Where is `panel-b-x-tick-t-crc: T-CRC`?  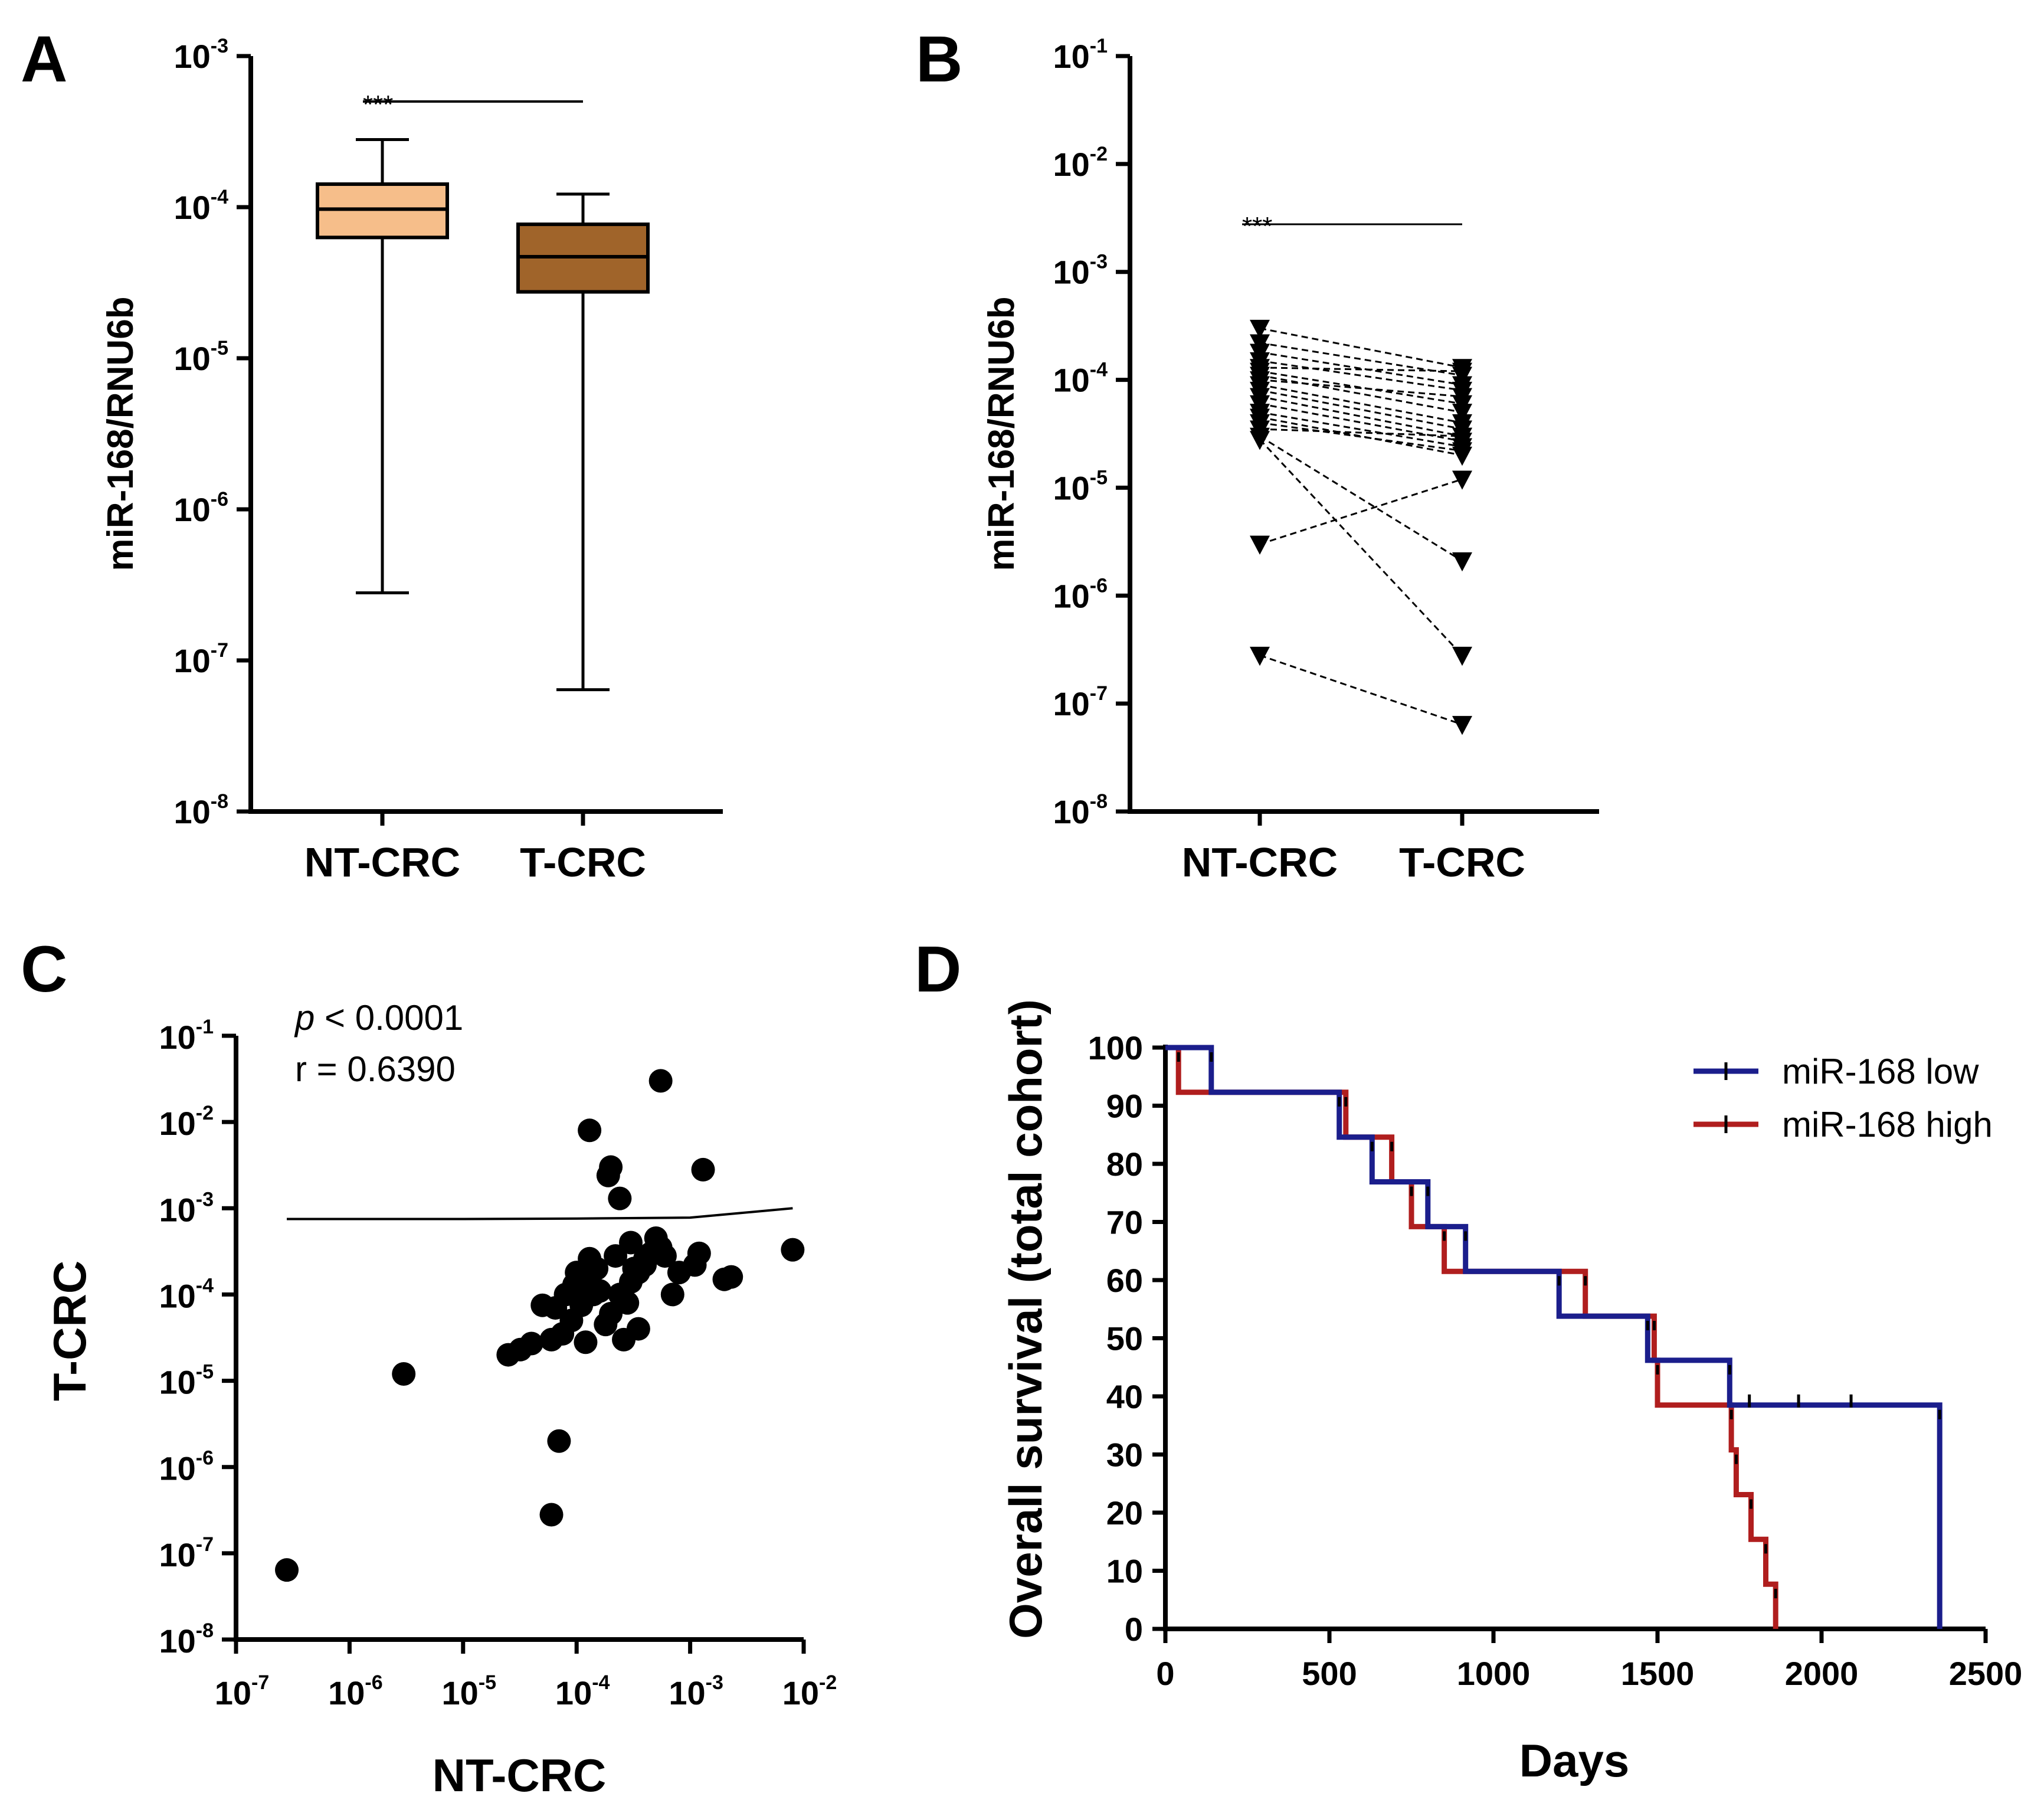 panel-b-x-tick-t-crc: T-CRC is located at coordinates (1462, 862).